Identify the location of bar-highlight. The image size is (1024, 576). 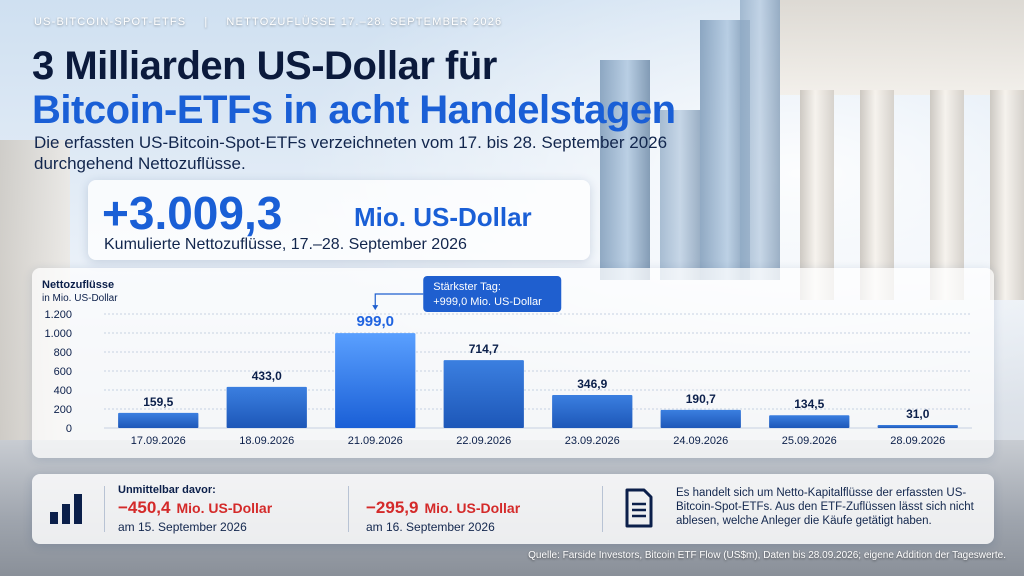
(375, 380).